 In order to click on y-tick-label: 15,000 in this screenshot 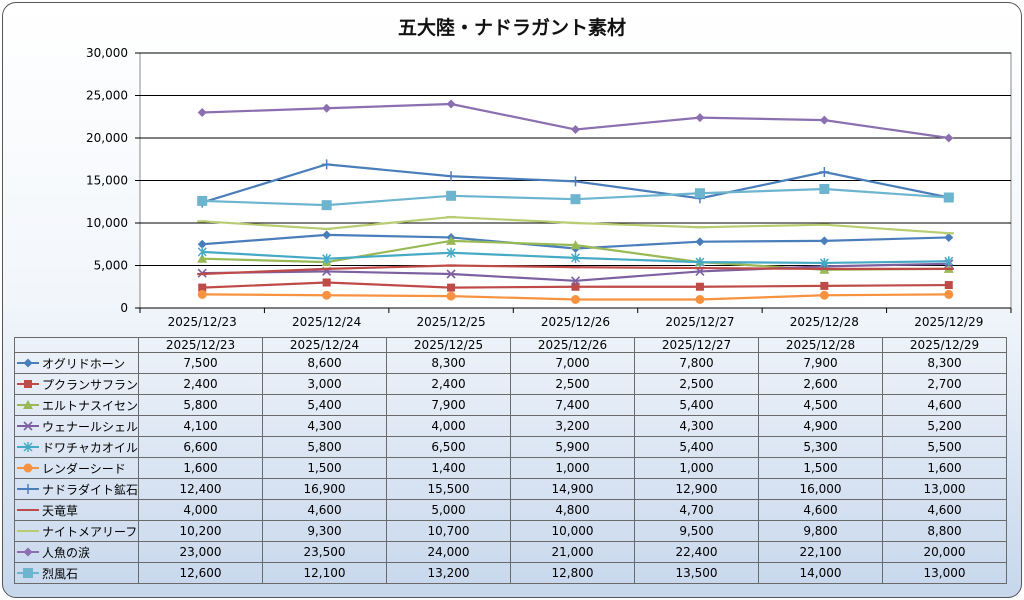, I will do `click(107, 181)`.